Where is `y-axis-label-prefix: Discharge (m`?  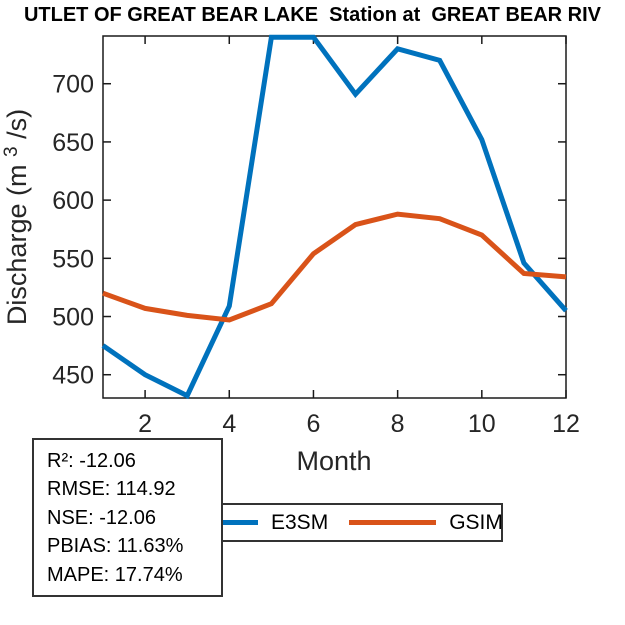
y-axis-label-prefix: Discharge (m is located at coordinates (17, 245).